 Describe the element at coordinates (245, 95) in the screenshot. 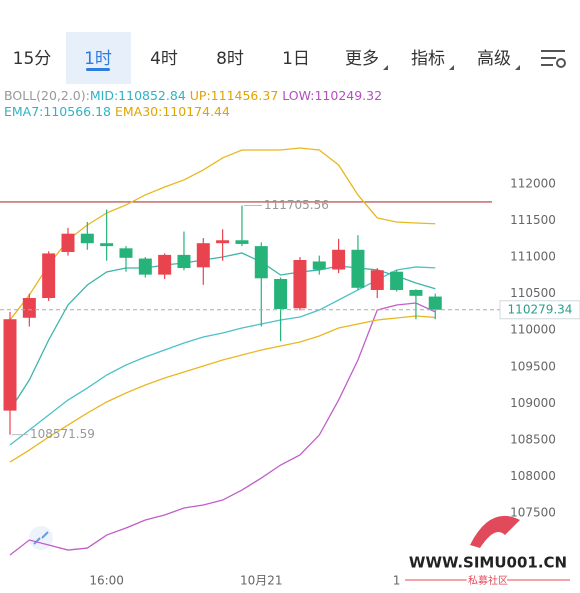

I see `legend-text: 111456.37` at that location.